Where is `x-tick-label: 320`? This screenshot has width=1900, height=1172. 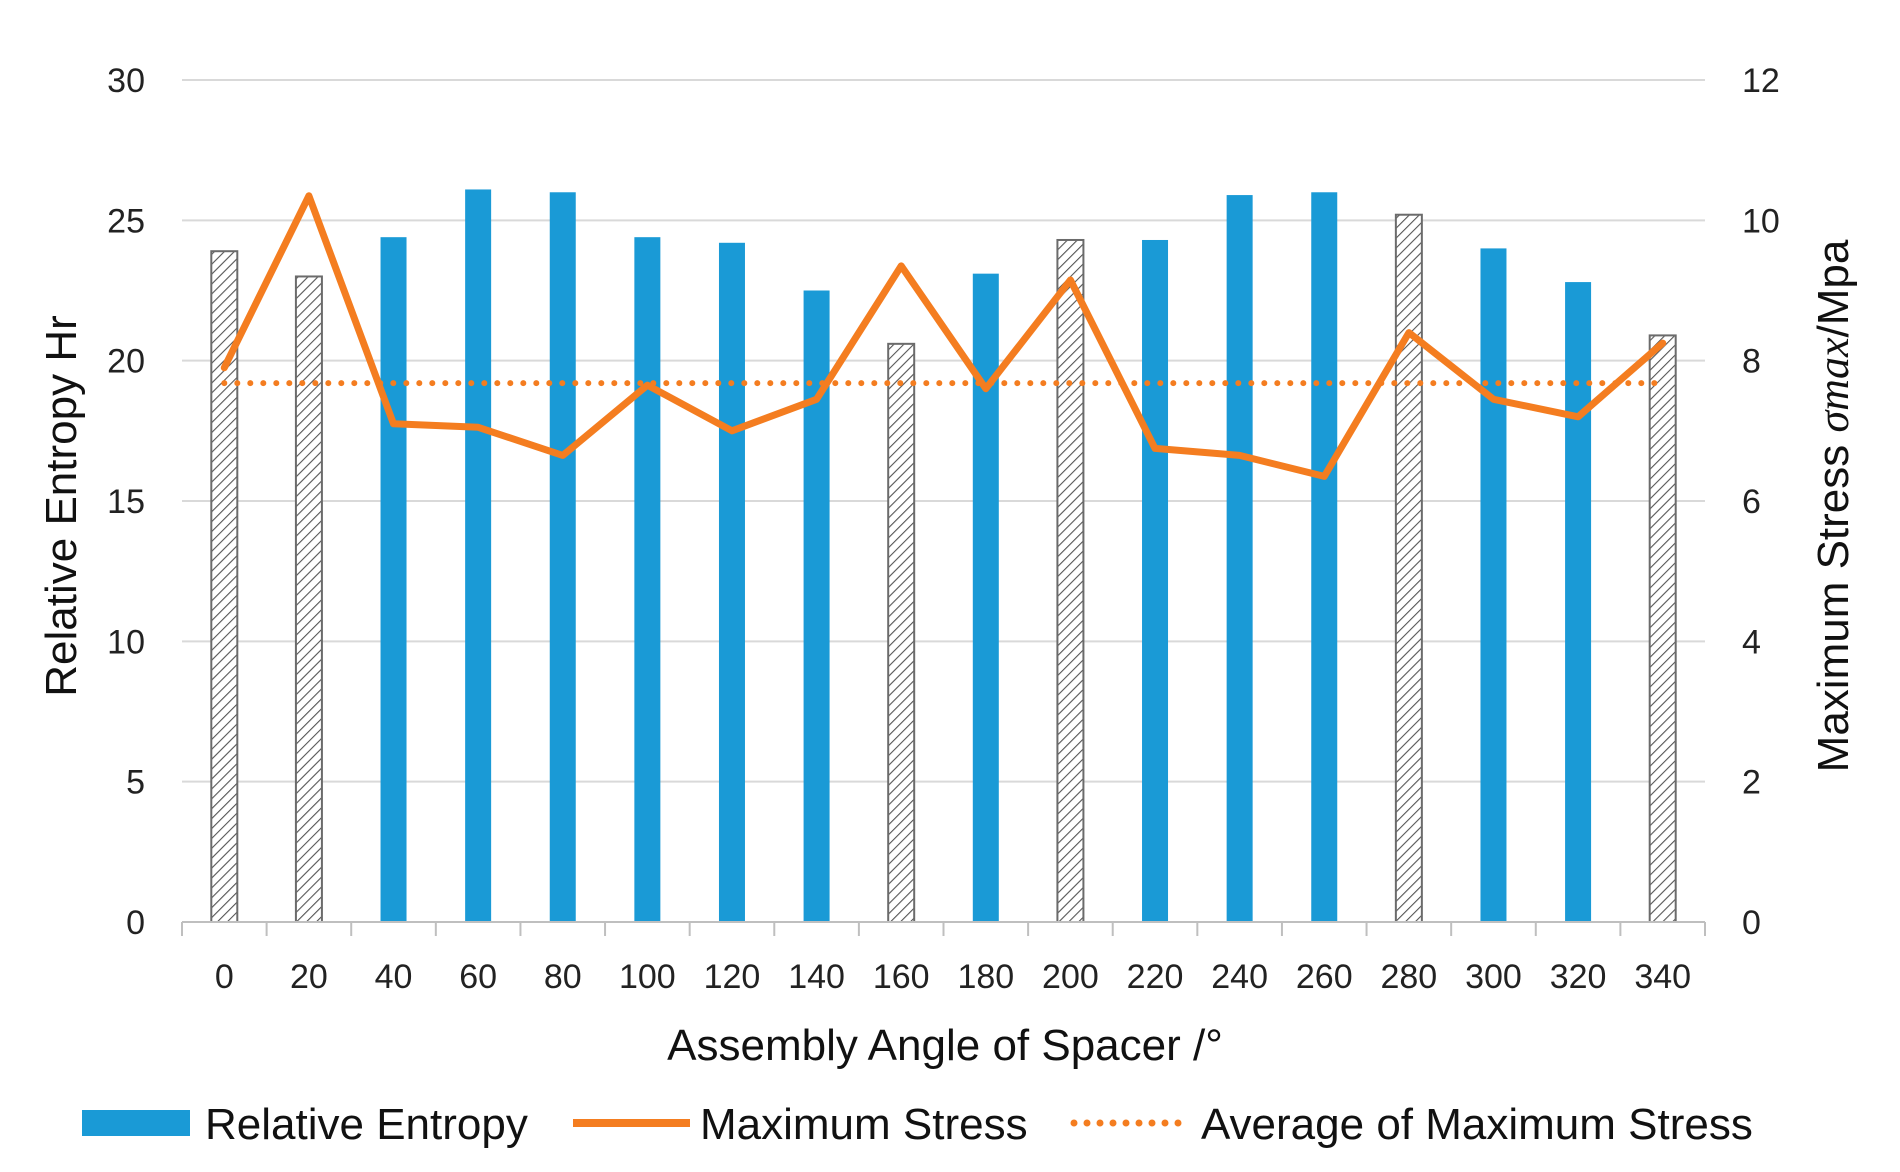
x-tick-label: 320 is located at coordinates (1578, 977).